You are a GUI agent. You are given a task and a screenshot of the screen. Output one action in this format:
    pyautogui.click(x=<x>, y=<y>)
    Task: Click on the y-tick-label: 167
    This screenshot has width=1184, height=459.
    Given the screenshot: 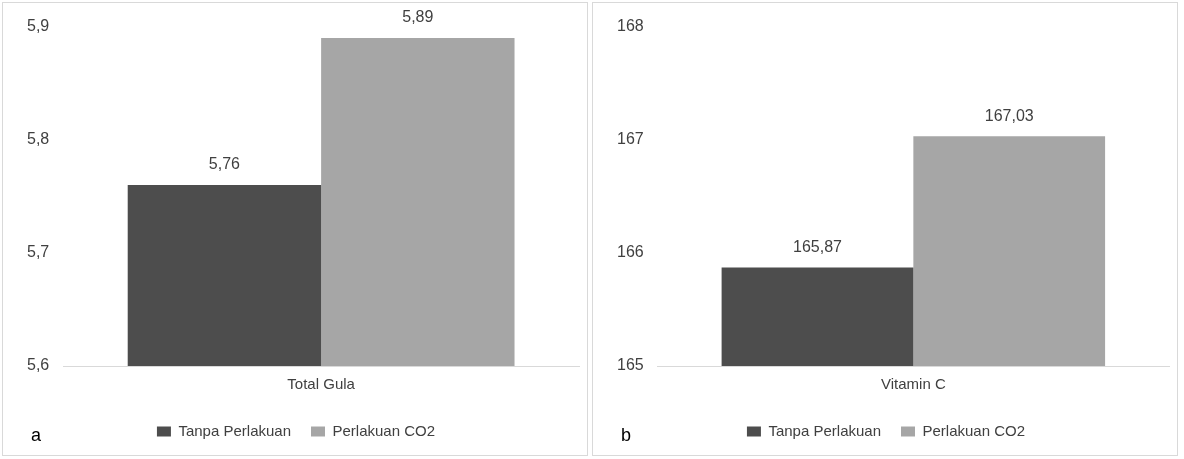 What is the action you would take?
    pyautogui.click(x=630, y=139)
    